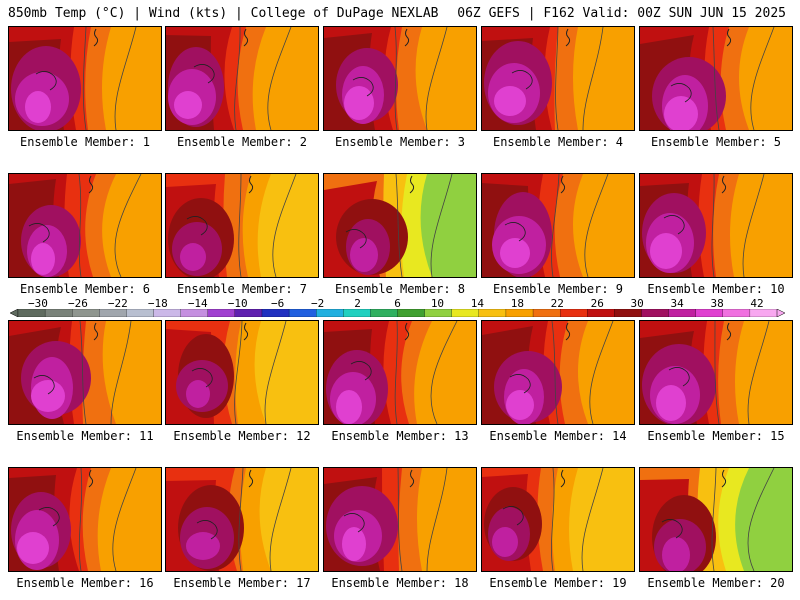 This screenshot has height=600, width=800. I want to click on ensemble-member-label: Ensemble Member: 10, so click(716, 289).